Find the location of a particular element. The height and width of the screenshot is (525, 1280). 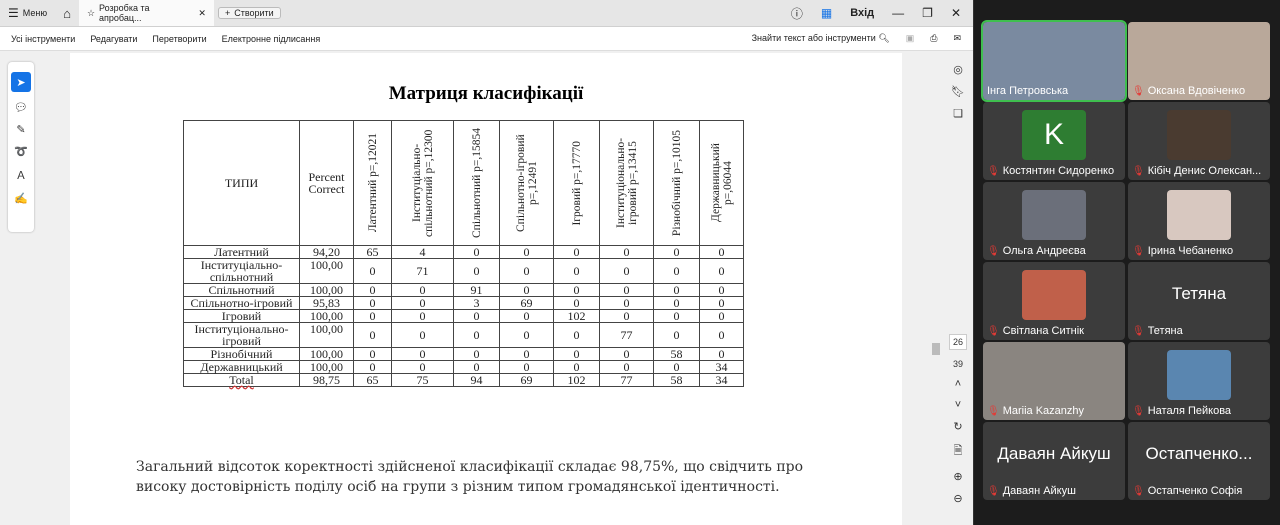

apps-icon: ▦ is located at coordinates (826, 13).